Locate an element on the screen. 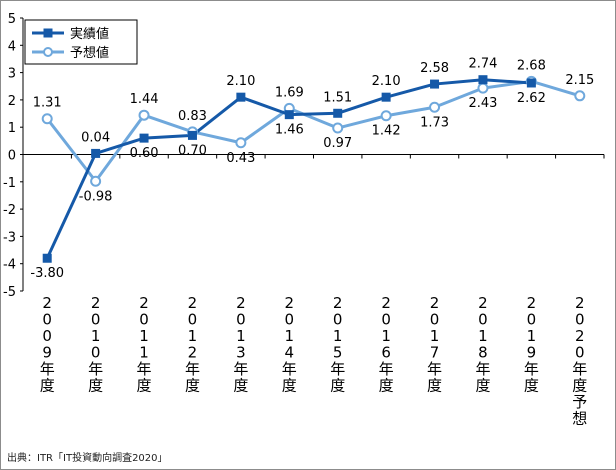 The height and width of the screenshot is (470, 616). legend-box is located at coordinates (81, 42).